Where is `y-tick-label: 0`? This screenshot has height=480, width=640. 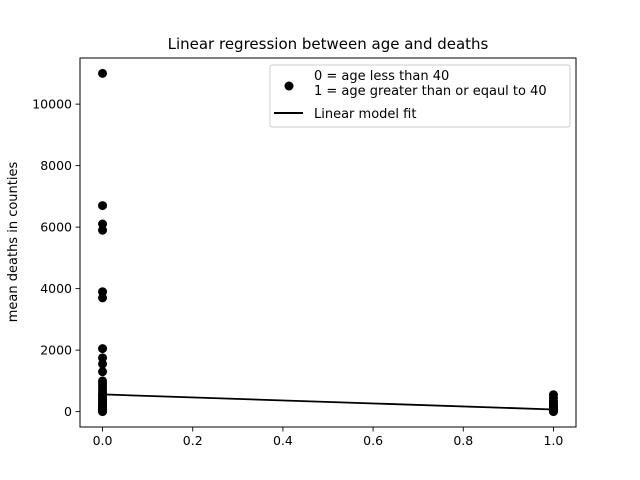
y-tick-label: 0 is located at coordinates (68, 411).